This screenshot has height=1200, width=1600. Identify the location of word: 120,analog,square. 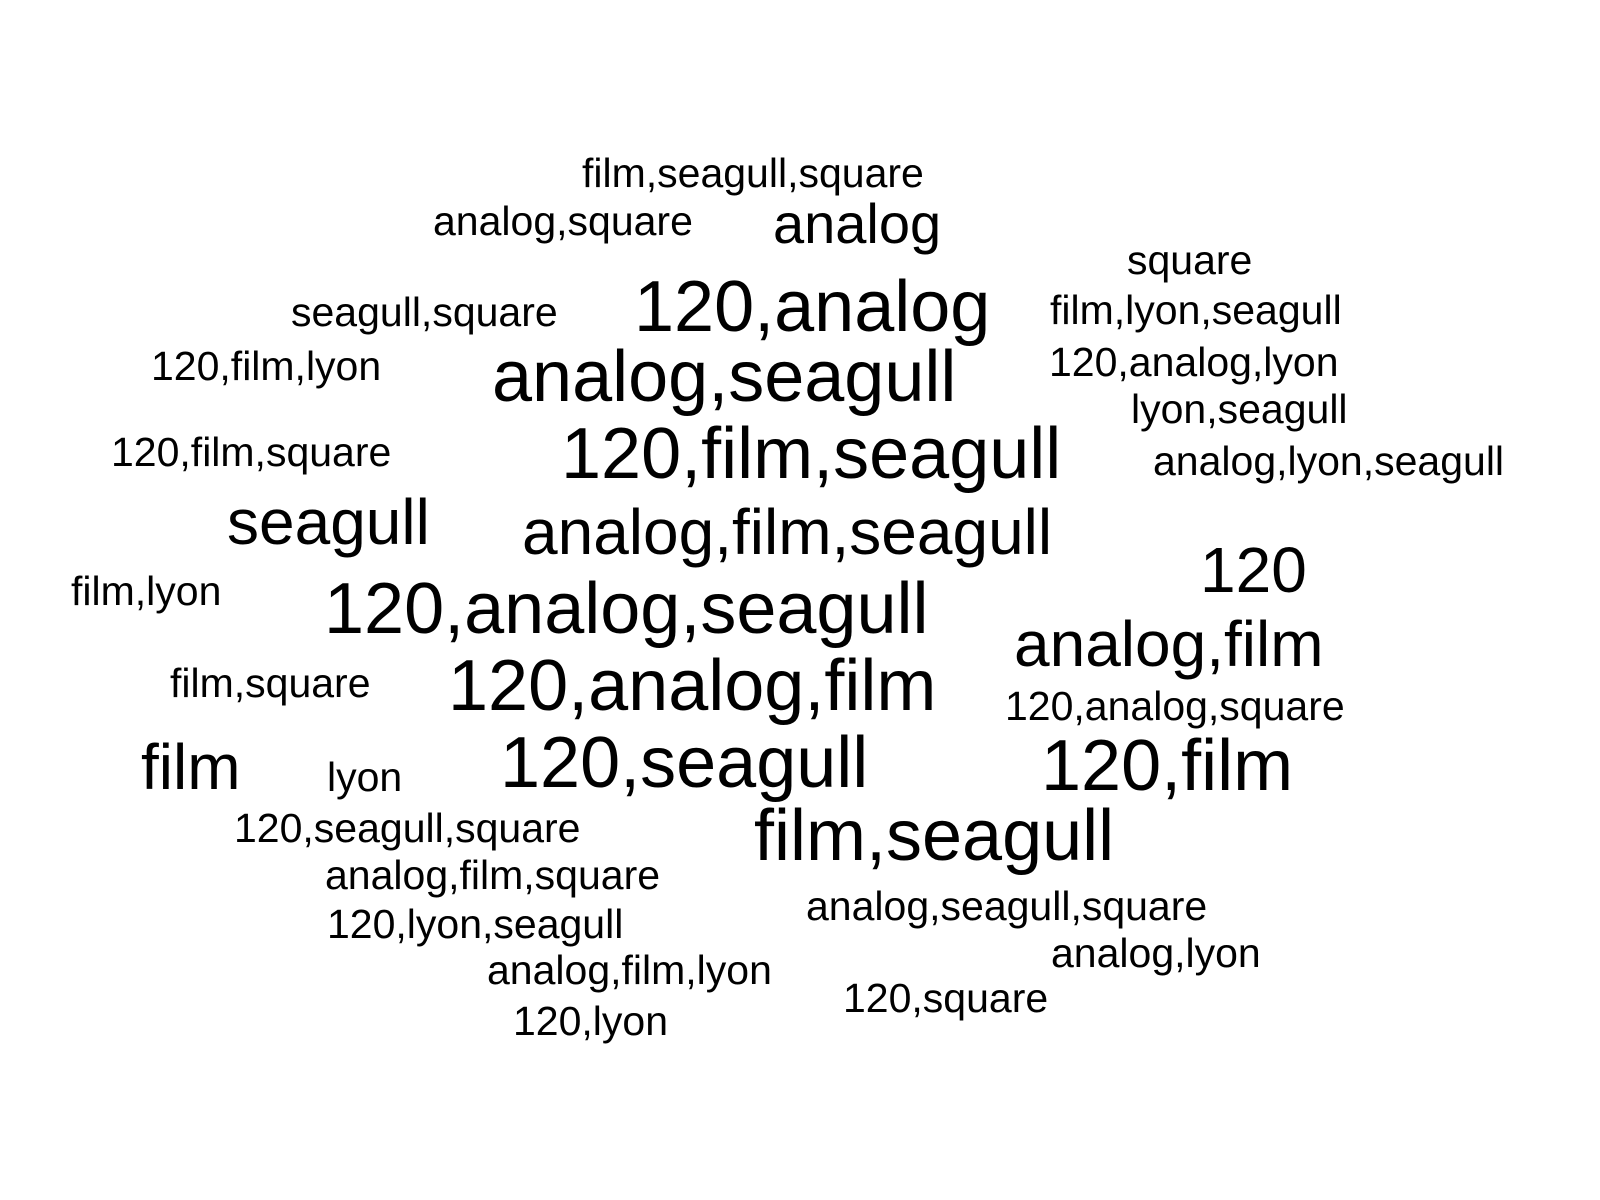
(1175, 706).